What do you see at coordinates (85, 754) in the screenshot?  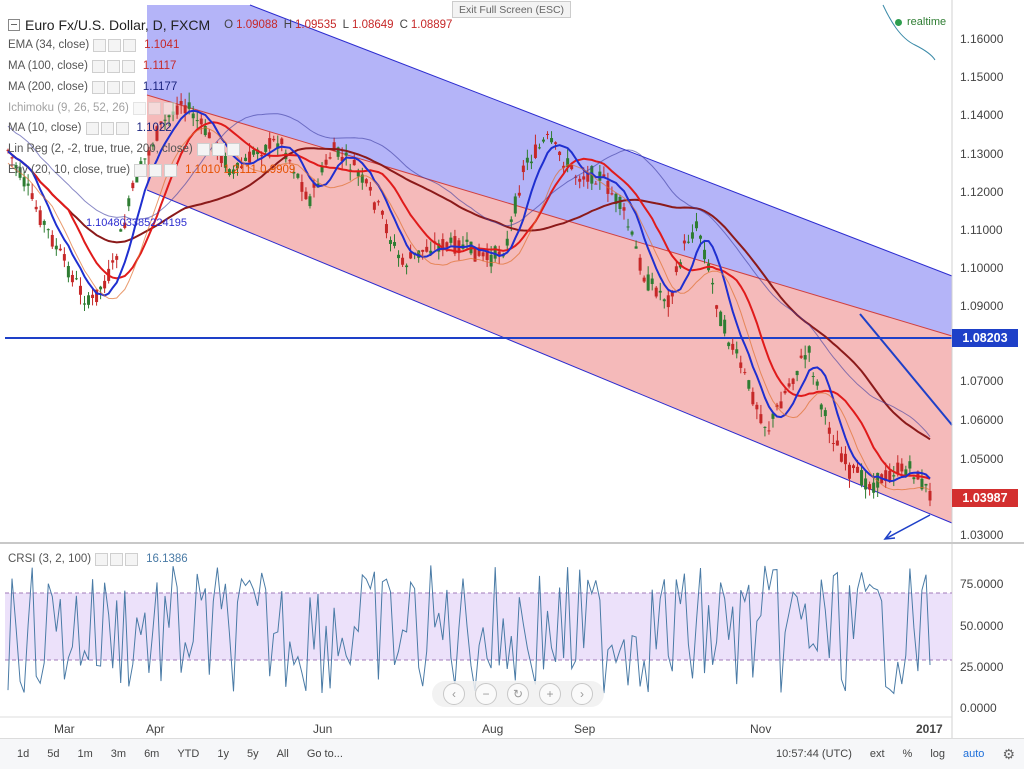 I see `range-button: 1m` at bounding box center [85, 754].